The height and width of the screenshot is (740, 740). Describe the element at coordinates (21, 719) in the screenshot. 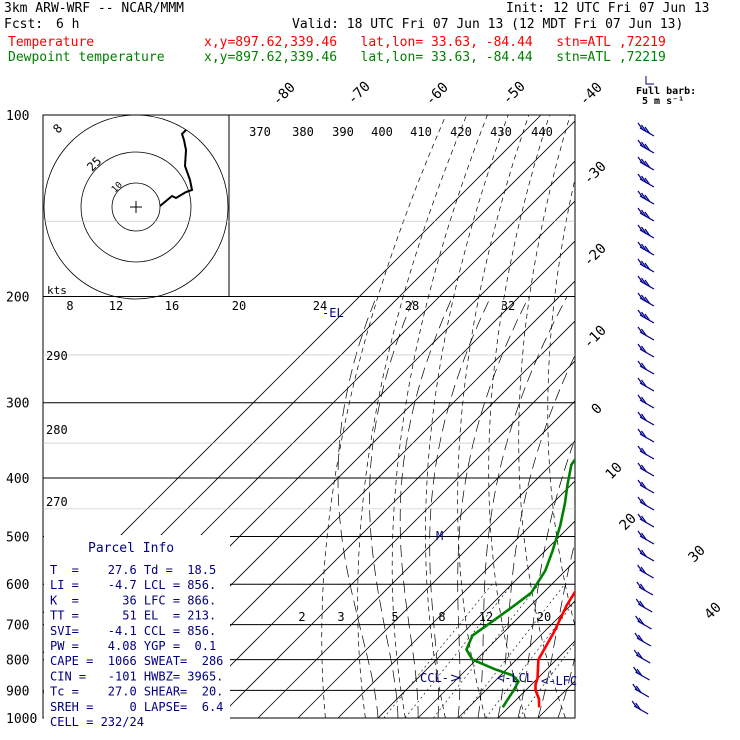

I see `pressure-tick-label: 1000` at that location.